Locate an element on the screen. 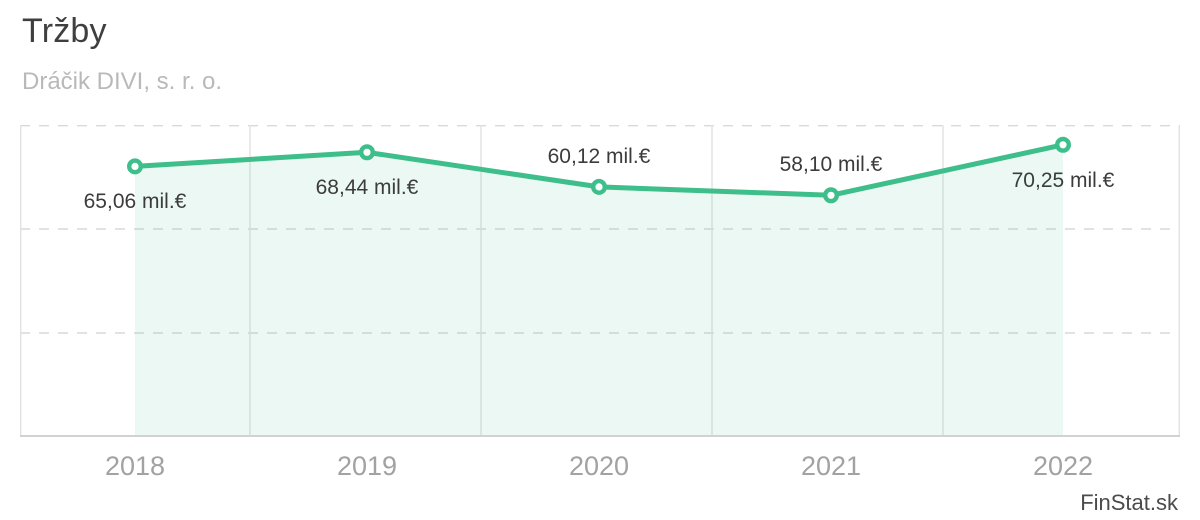 This screenshot has width=1200, height=520. x-axis-label: 2019 is located at coordinates (367, 466).